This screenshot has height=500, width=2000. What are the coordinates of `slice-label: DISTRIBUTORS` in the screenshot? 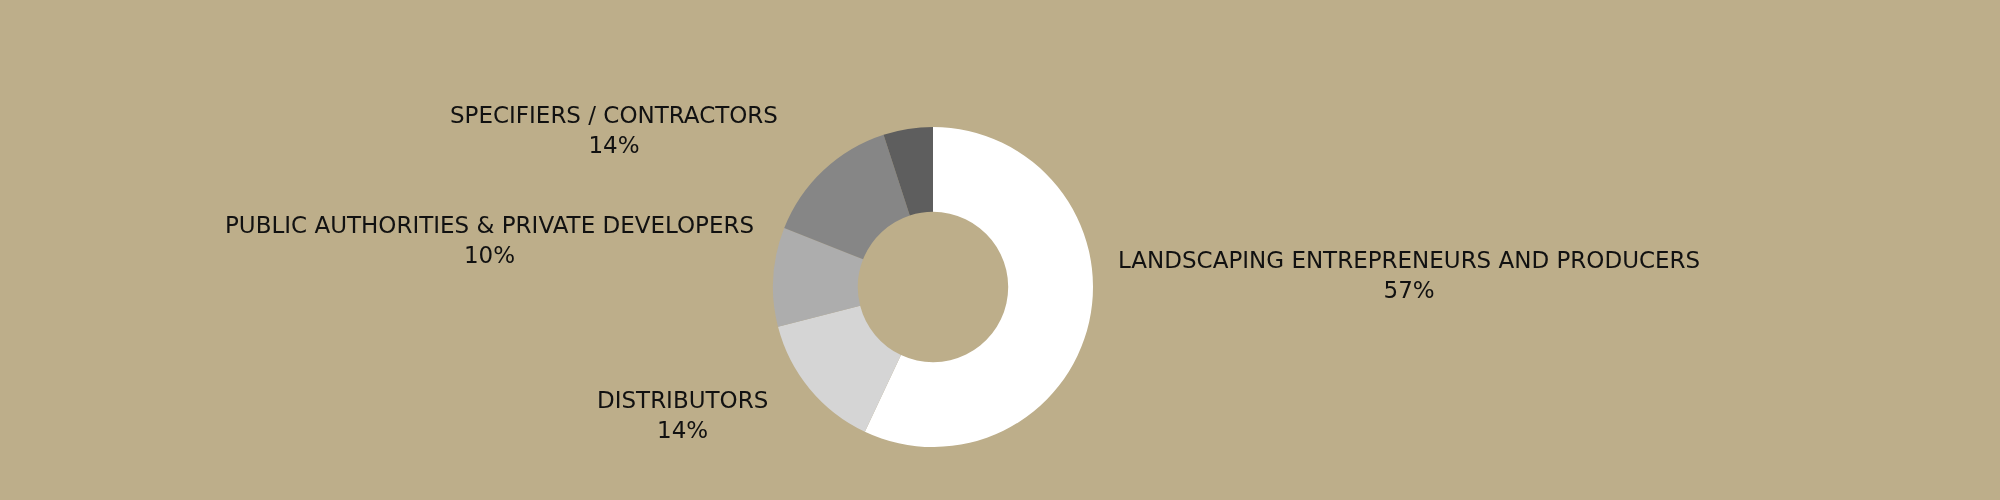 It's located at (683, 400).